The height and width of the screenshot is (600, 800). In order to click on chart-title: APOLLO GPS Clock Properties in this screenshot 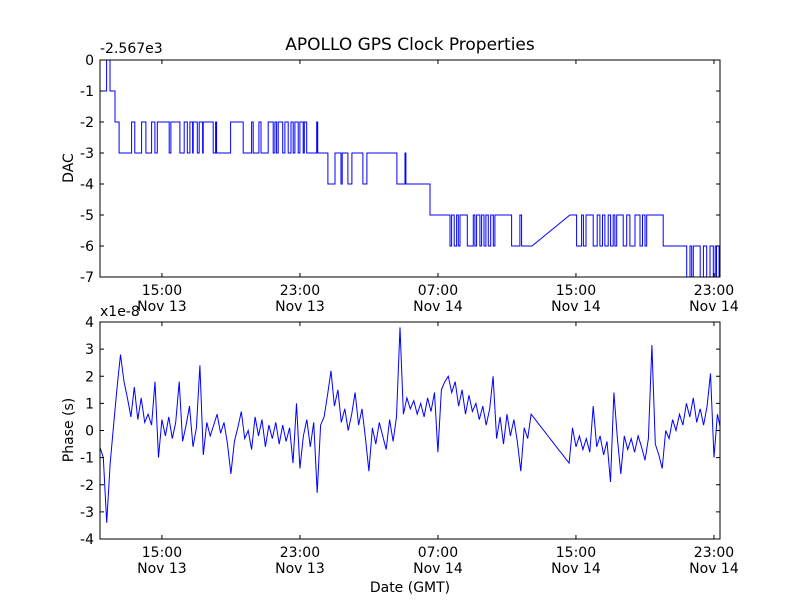, I will do `click(410, 45)`.